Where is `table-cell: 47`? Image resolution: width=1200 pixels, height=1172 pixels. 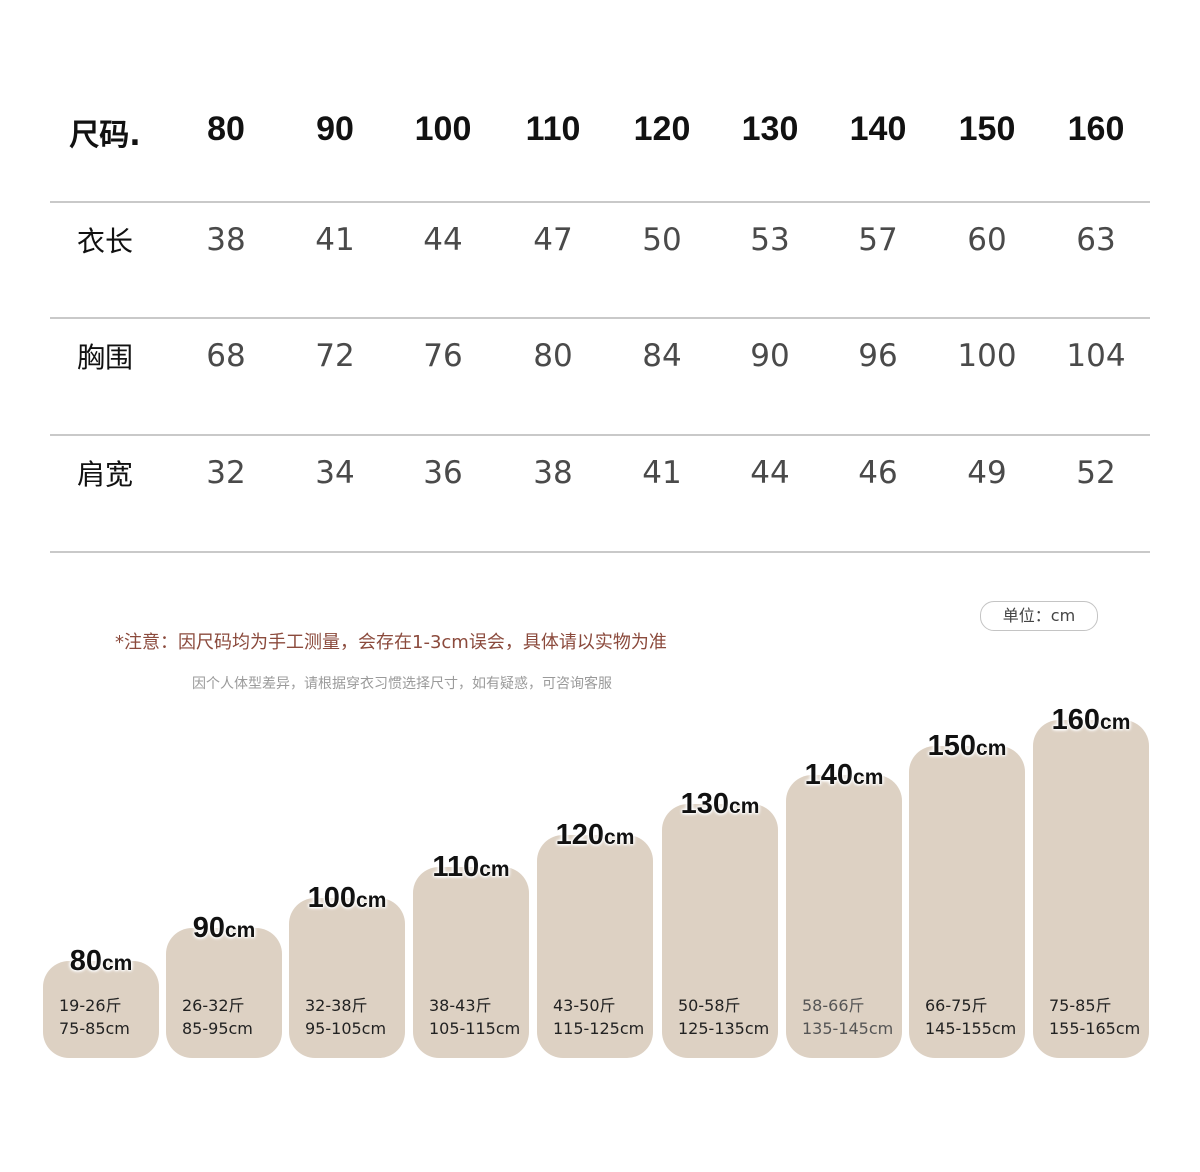
table-cell: 47 is located at coordinates (553, 240).